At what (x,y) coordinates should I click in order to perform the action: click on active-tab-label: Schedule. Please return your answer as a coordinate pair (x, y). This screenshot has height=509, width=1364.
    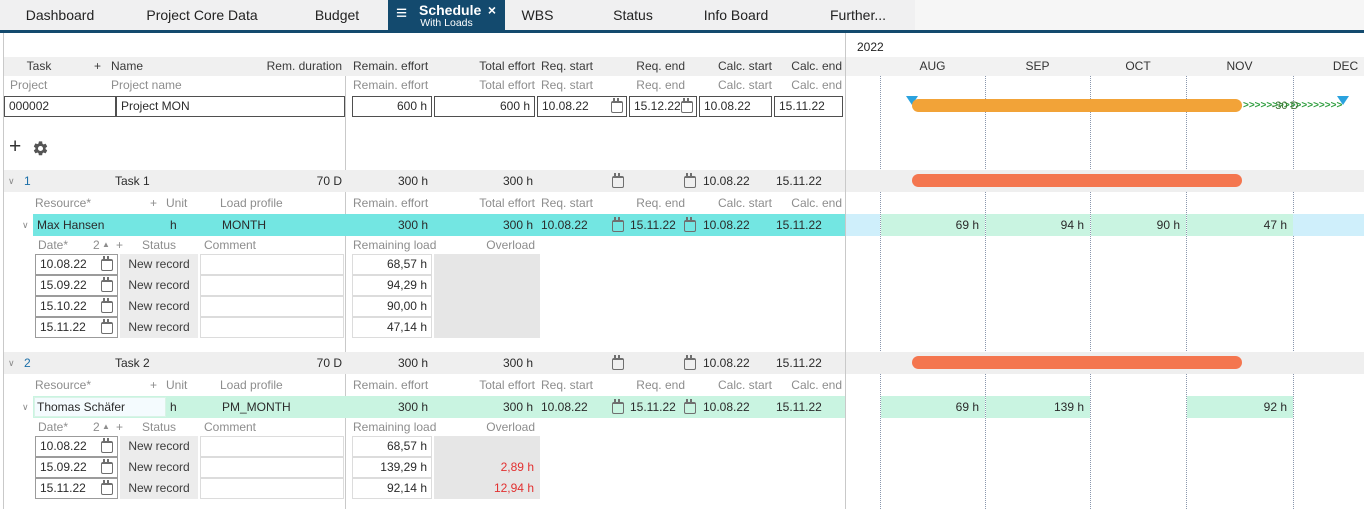
    Looking at the image, I should click on (450, 10).